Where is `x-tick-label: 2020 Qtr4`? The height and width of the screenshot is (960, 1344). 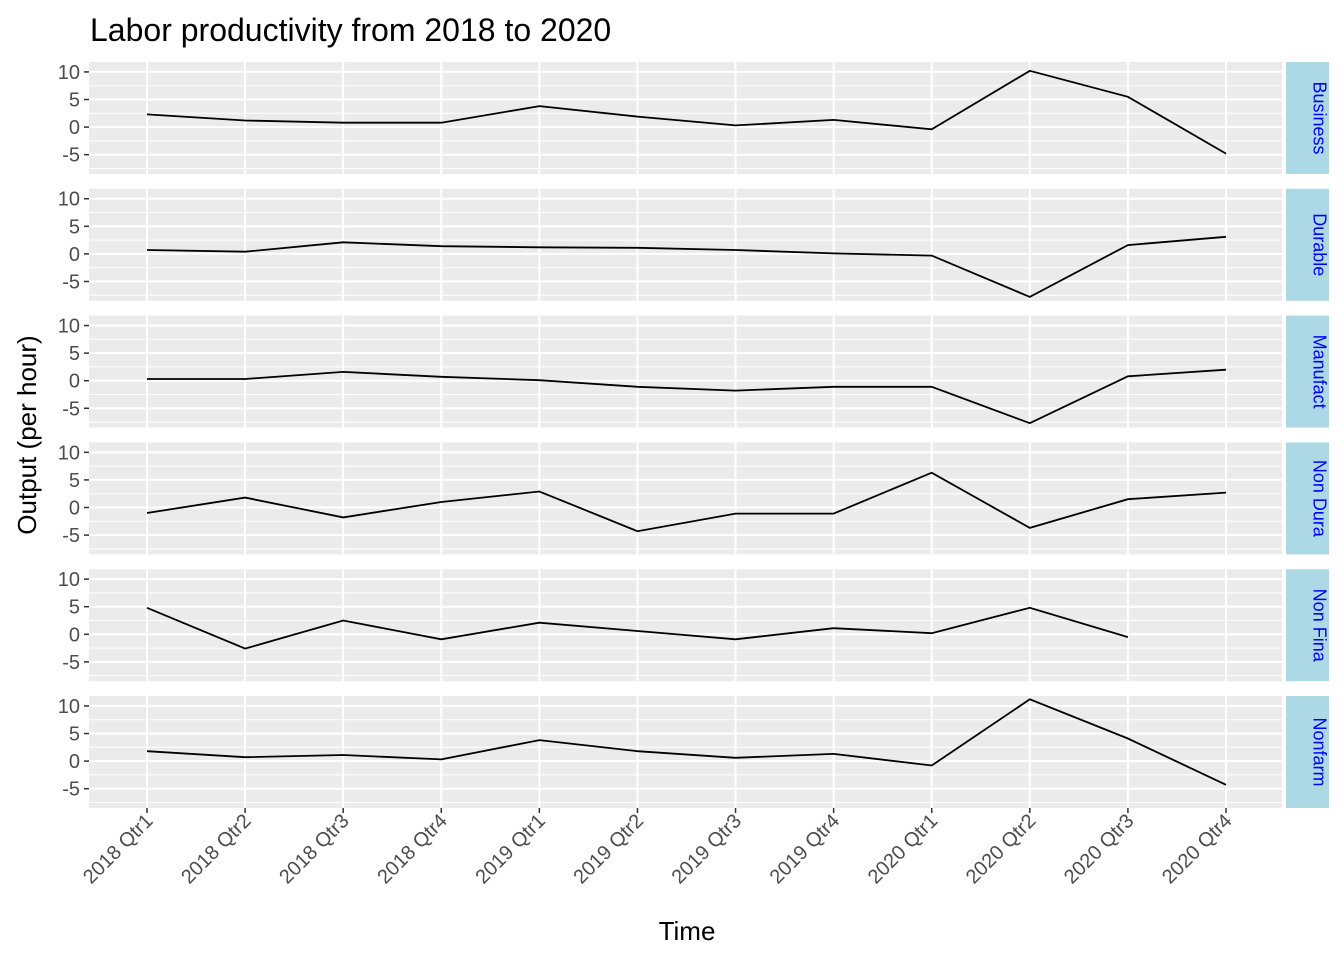
x-tick-label: 2020 Qtr4 is located at coordinates (1197, 849).